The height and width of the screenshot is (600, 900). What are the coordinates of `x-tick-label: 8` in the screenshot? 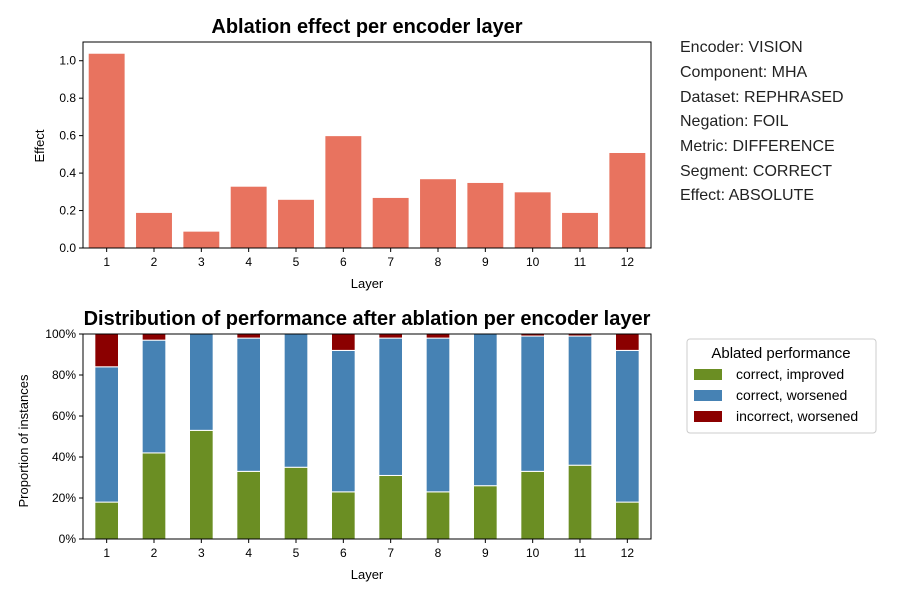 It's located at (438, 262).